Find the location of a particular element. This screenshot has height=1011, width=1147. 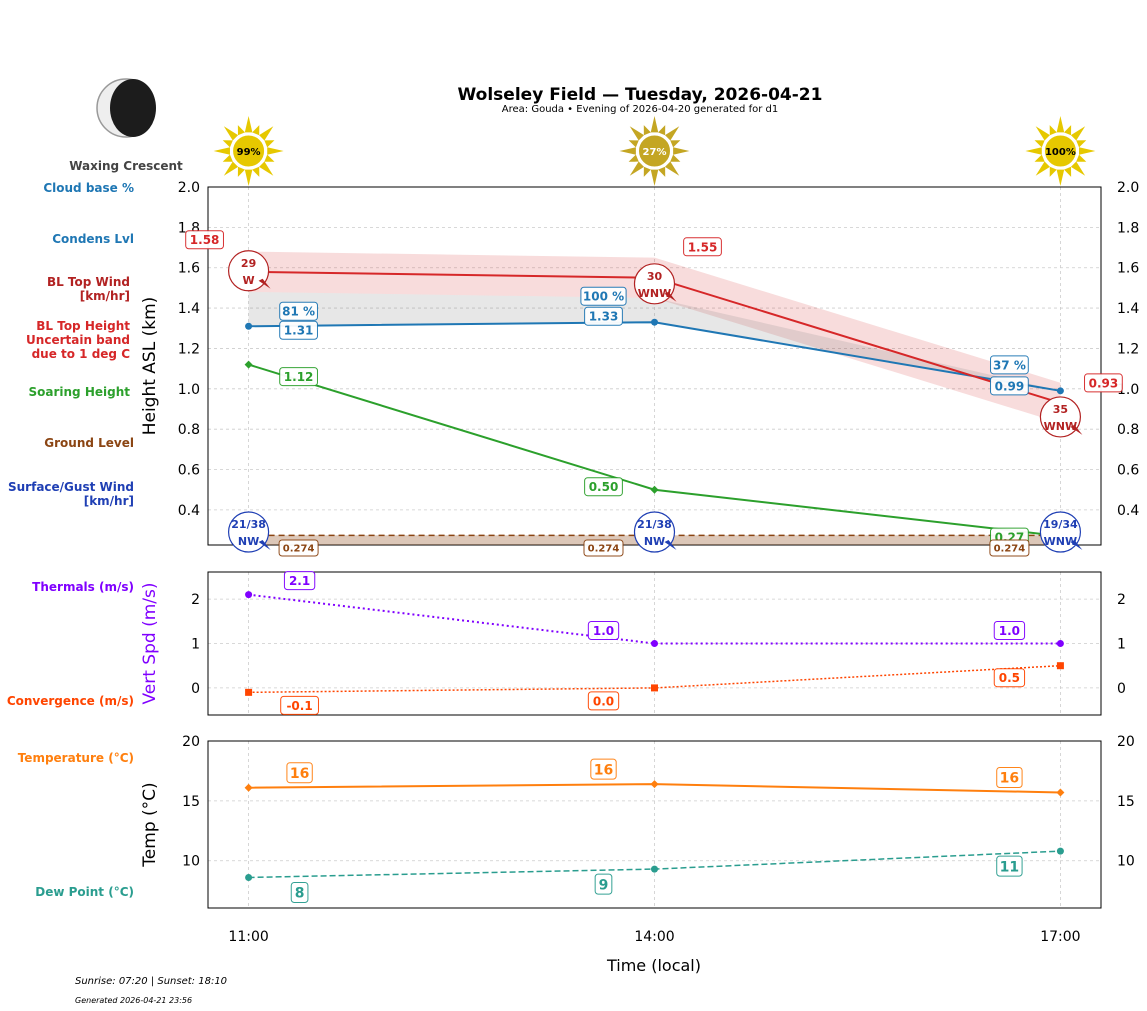

bl-top-label: 0.93 is located at coordinates (1104, 383).